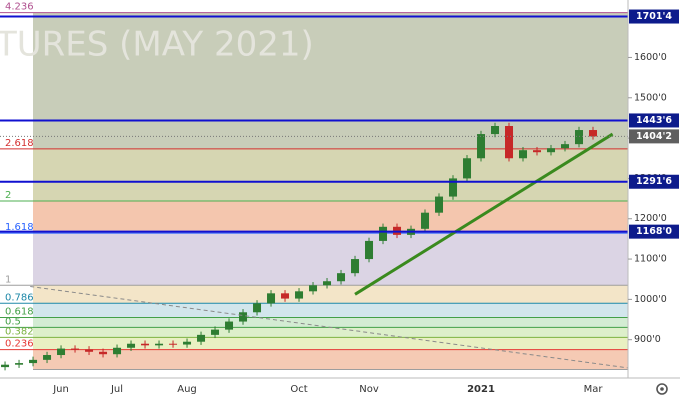 Image resolution: width=680 pixels, height=401 pixels. I want to click on y-tick-label: 1200'0, so click(650, 218).